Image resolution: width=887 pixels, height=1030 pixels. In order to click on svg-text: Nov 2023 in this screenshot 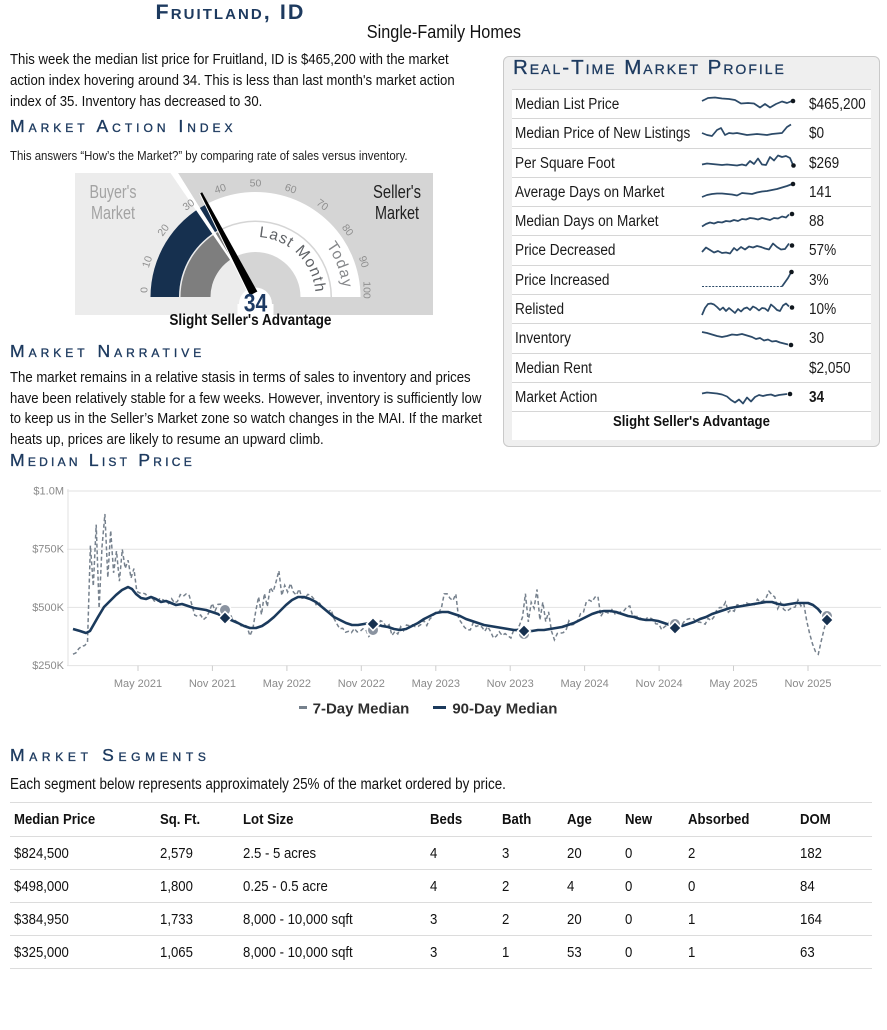, I will do `click(510, 684)`.